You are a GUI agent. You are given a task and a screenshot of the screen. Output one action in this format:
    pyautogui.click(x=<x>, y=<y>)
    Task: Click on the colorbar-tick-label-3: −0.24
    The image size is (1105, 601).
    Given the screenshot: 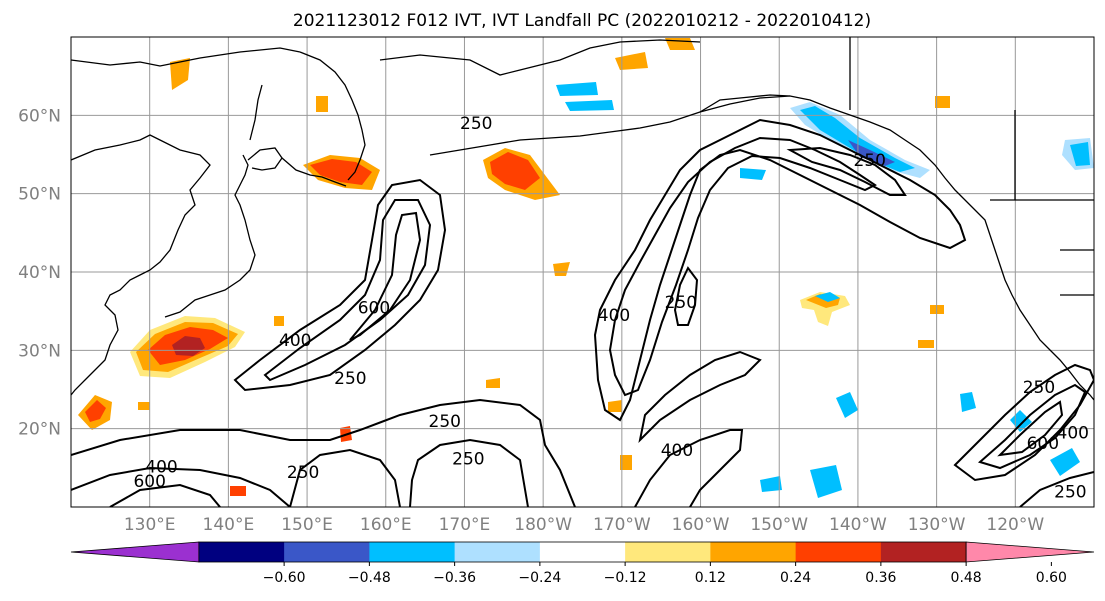 What is the action you would take?
    pyautogui.click(x=539, y=578)
    